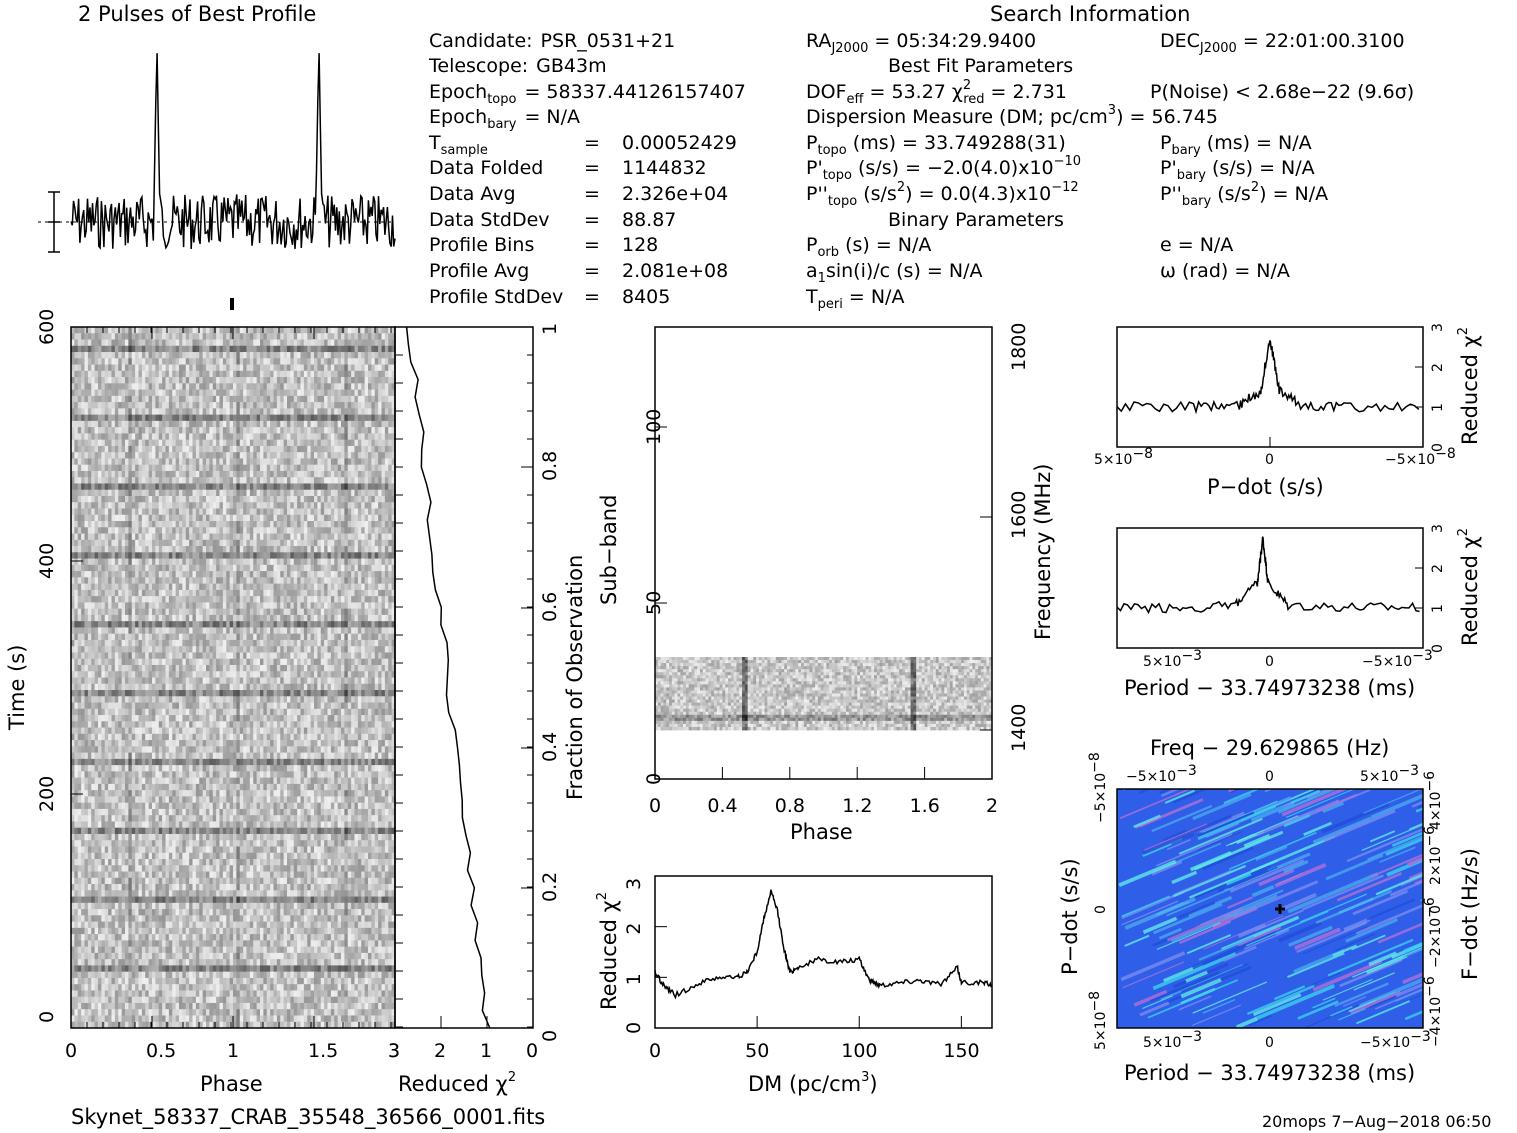 The image size is (1517, 1133). Describe the element at coordinates (1433, 855) in the screenshot. I see `right-tick-label: 2×10−6` at that location.